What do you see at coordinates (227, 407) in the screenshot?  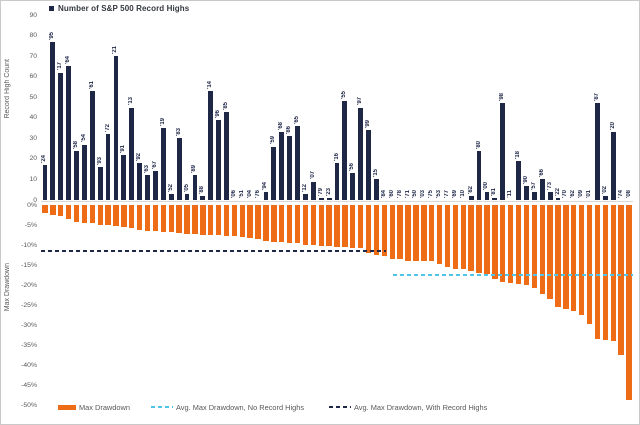 I see `legend-item-avg-no-record-highs: Avg. Max Drawdown, No Record Highs` at bounding box center [227, 407].